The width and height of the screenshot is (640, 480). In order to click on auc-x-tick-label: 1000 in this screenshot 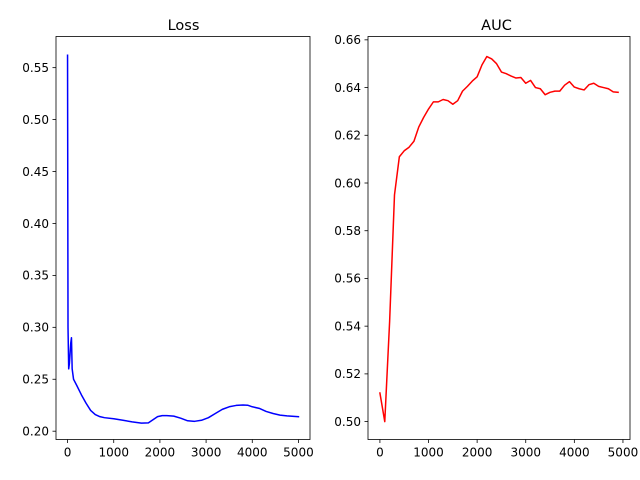, I will do `click(428, 453)`.